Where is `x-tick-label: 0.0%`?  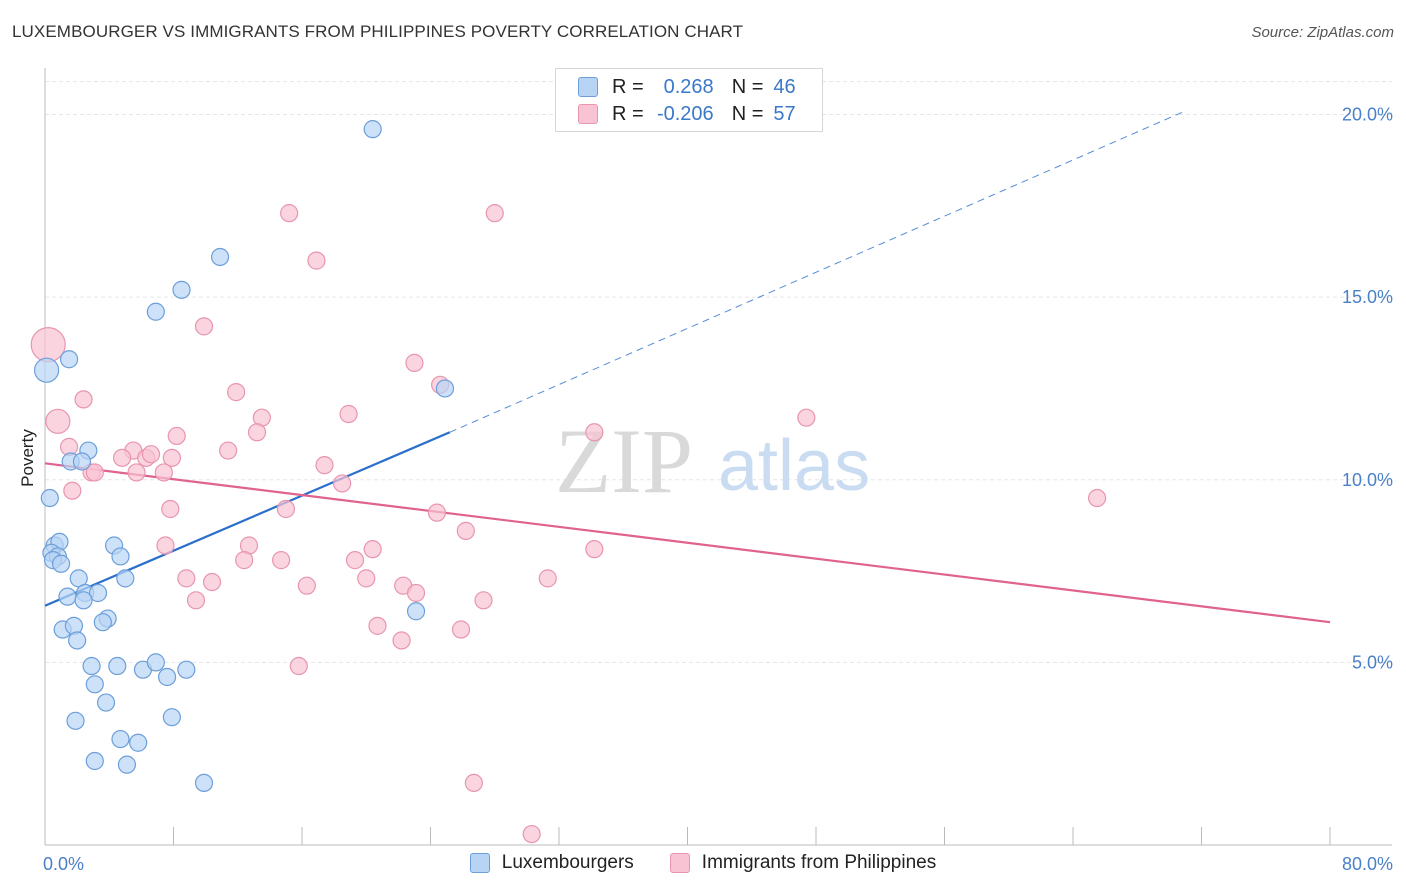 x-tick-label: 0.0% is located at coordinates (63, 864).